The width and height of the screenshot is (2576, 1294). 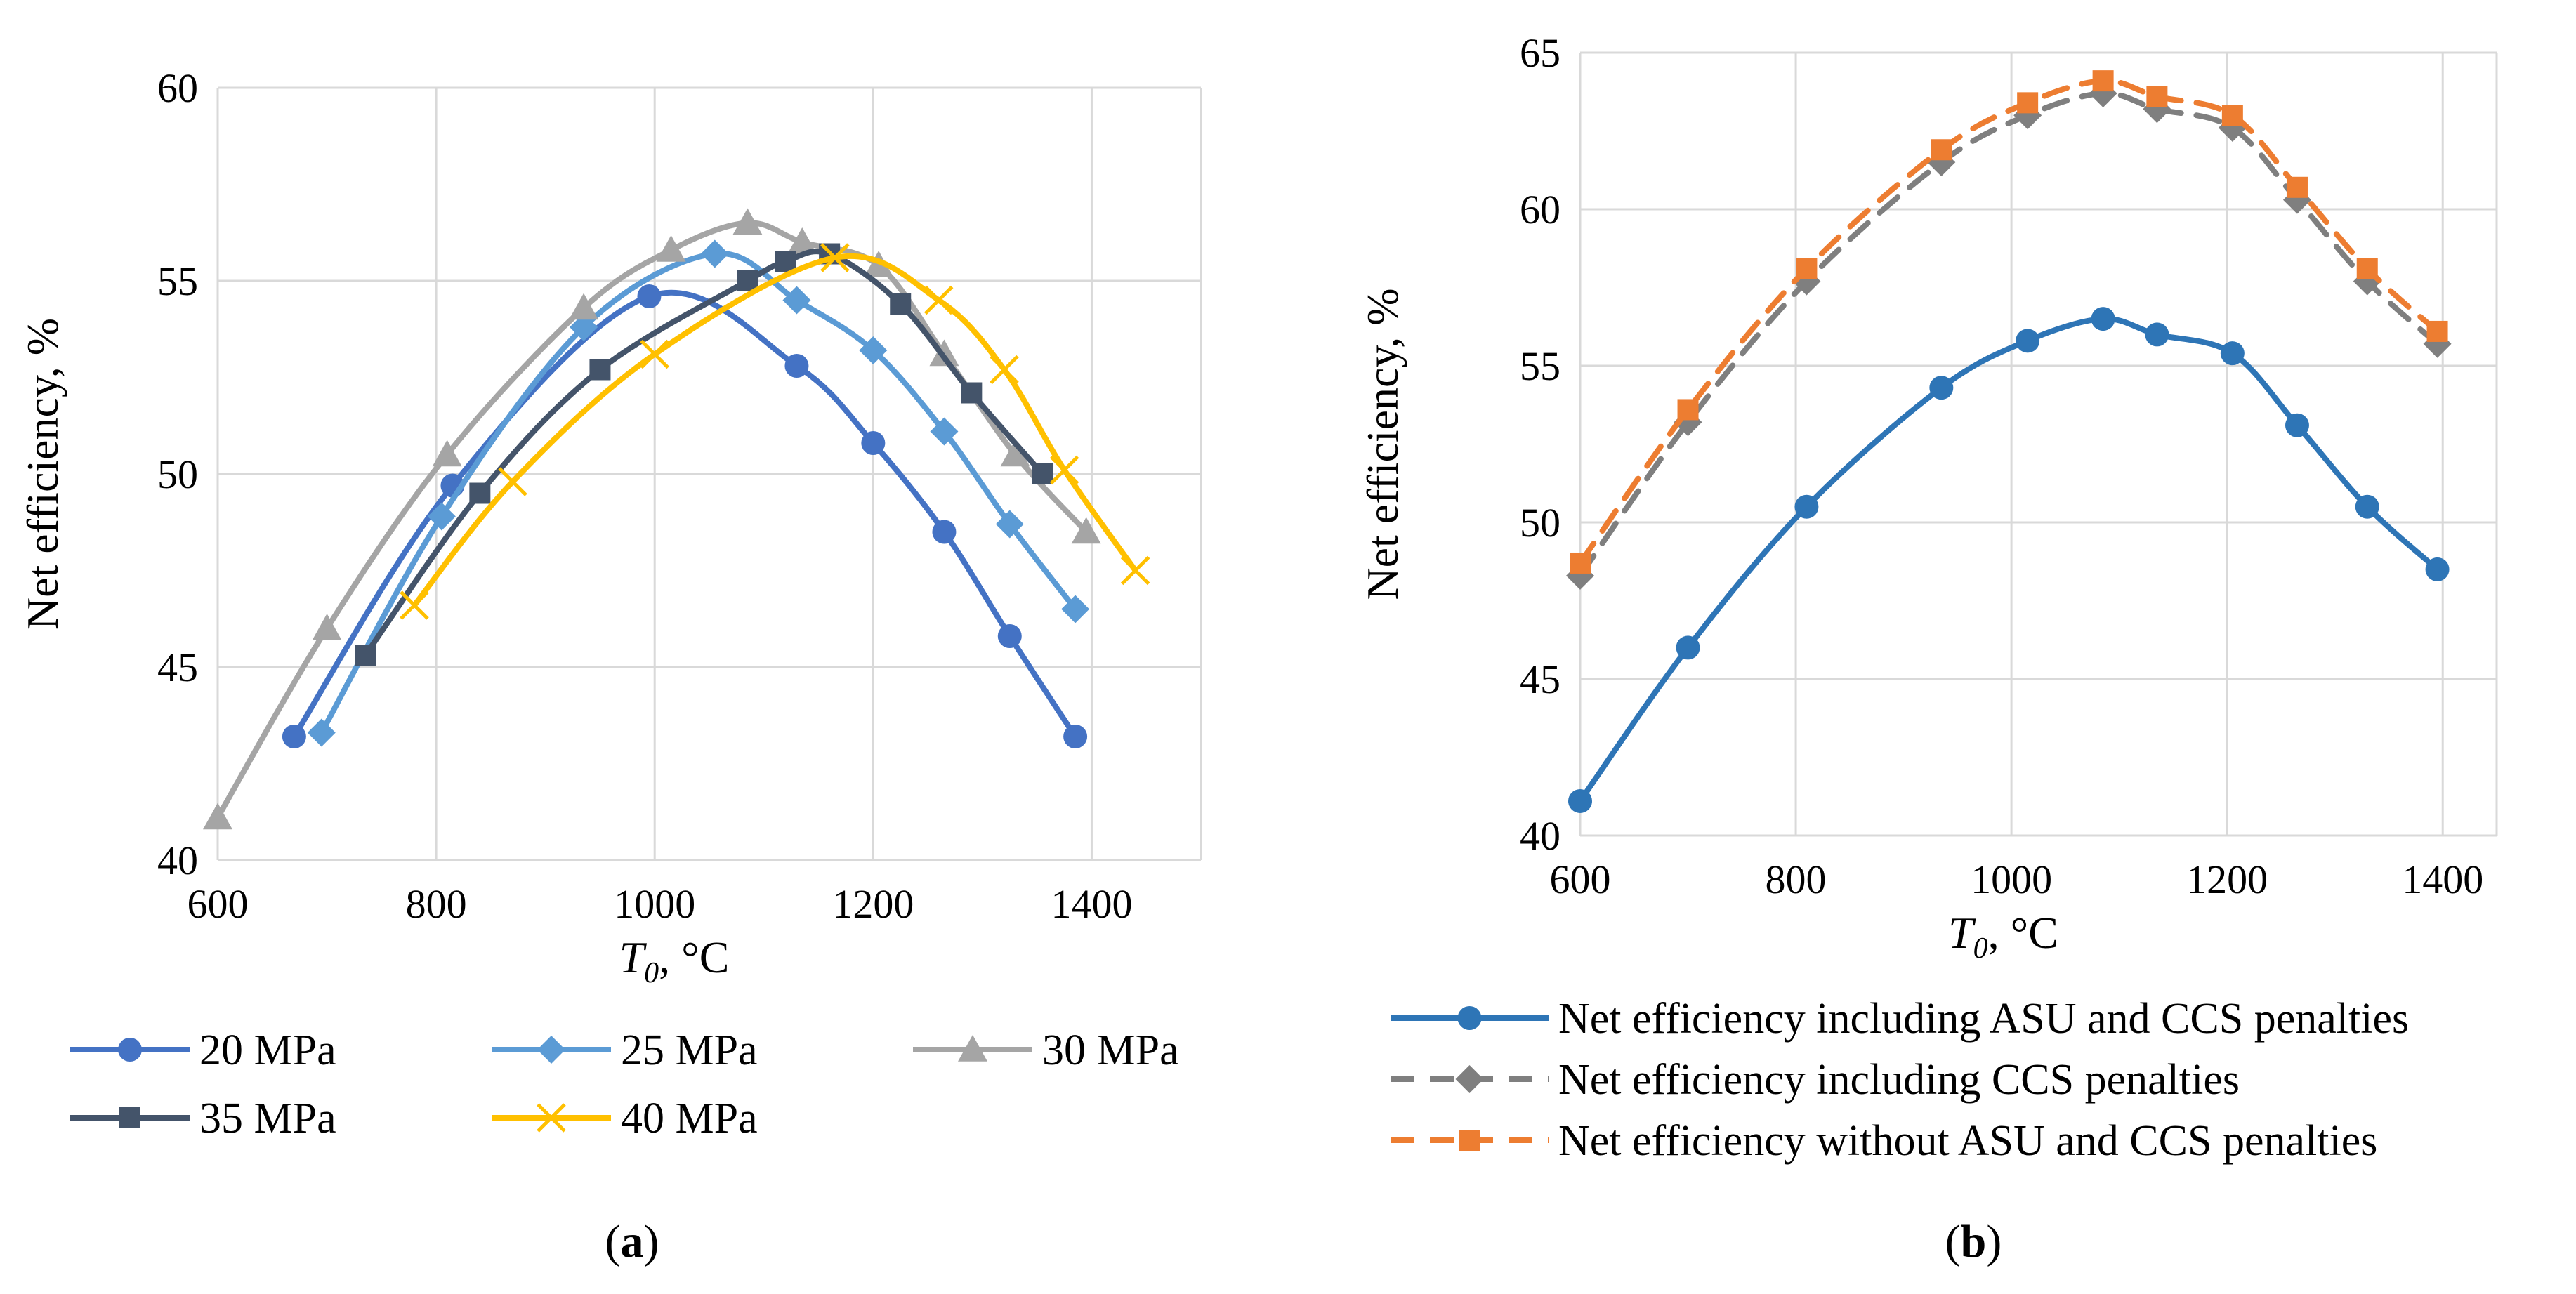 What do you see at coordinates (689, 1050) in the screenshot?
I see `legend-label: 25 MPa` at bounding box center [689, 1050].